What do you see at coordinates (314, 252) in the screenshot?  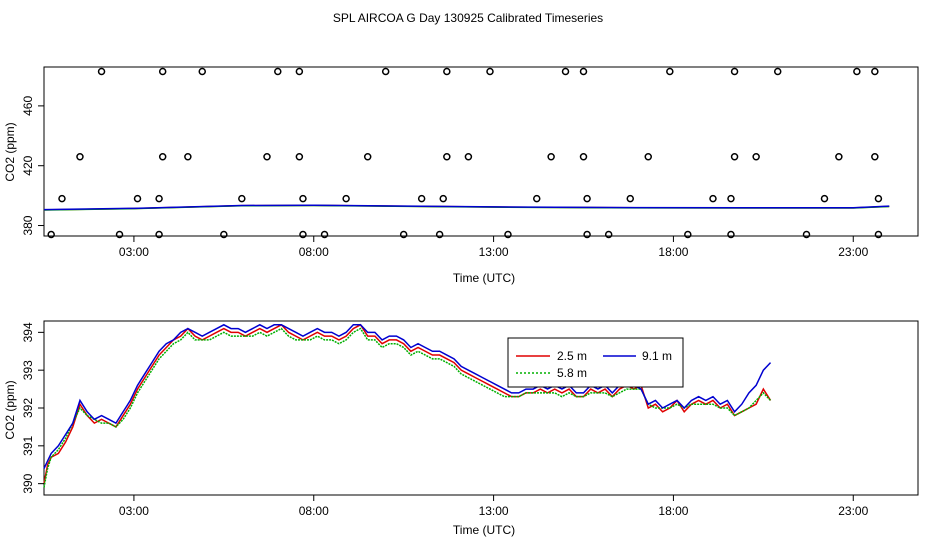 I see `top-x-tick-label: 08:00` at bounding box center [314, 252].